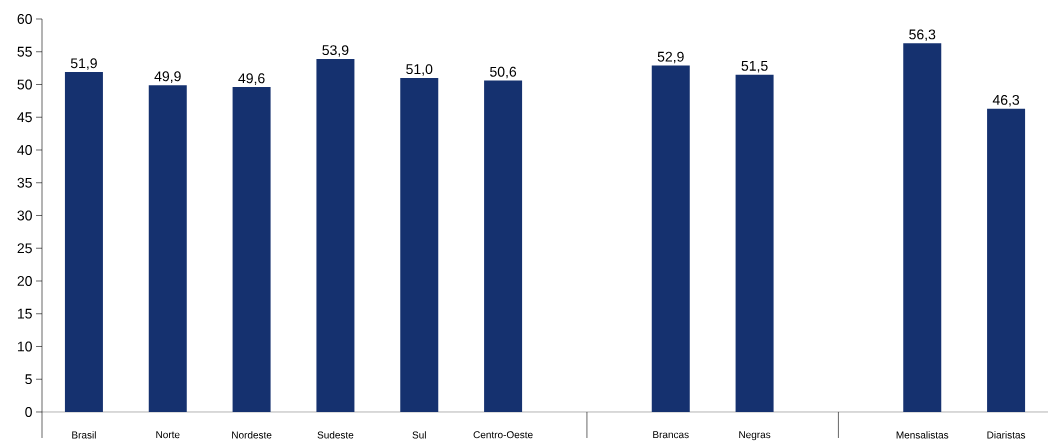 This screenshot has width=1048, height=443. Describe the element at coordinates (670, 57) in the screenshot. I see `data-label: 52,9` at that location.